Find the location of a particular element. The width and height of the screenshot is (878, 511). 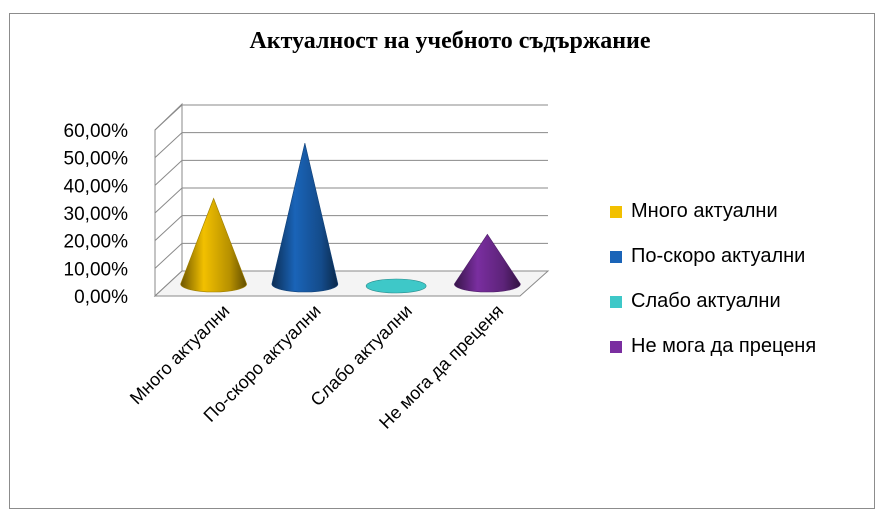

y-tick-label: 30,00% is located at coordinates (96, 214).